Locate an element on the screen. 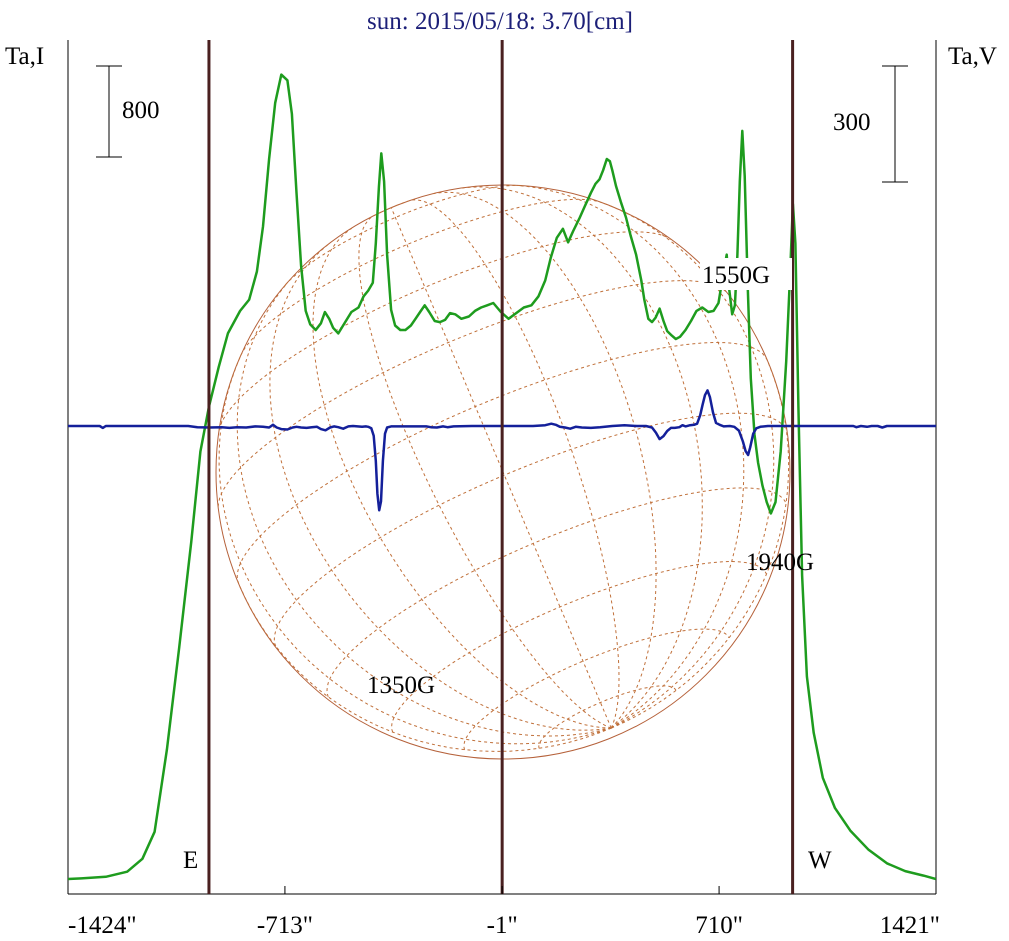 Image resolution: width=1009 pixels, height=941 pixels. left-scale-label: 800 is located at coordinates (141, 110).